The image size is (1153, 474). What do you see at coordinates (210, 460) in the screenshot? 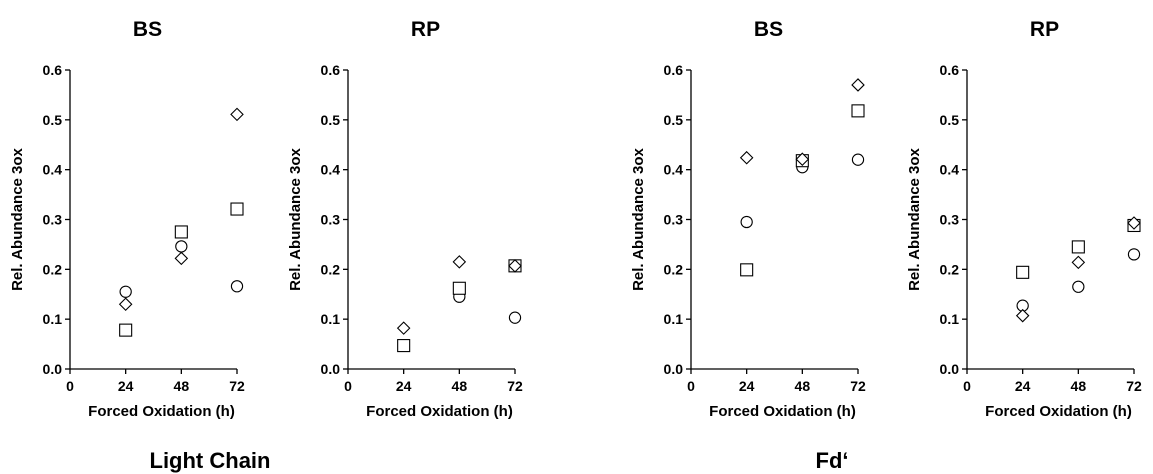
I see `group-label-light-chain: Light Chain` at bounding box center [210, 460].